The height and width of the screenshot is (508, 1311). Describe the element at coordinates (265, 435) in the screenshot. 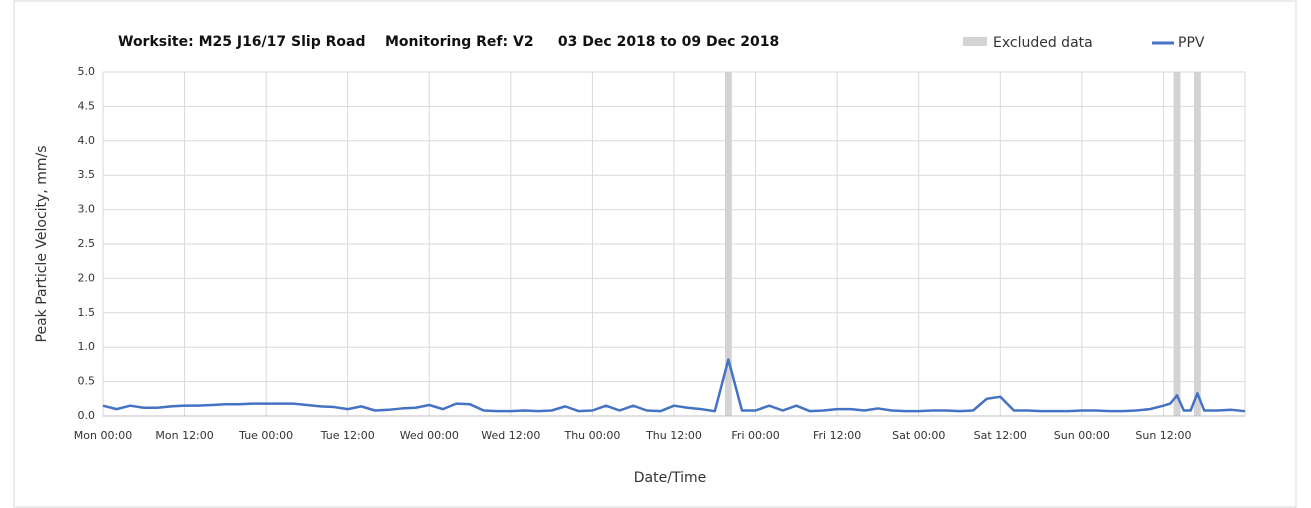

I see `x-tick-label: Tue 00:00` at that location.